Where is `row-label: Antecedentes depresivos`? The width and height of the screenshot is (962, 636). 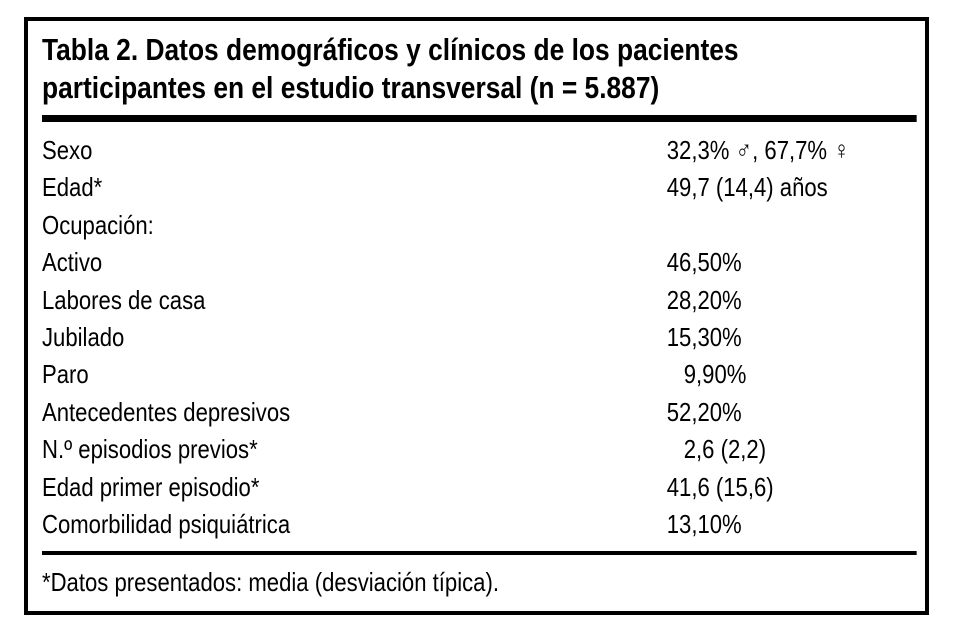
row-label: Antecedentes depresivos is located at coordinates (166, 411).